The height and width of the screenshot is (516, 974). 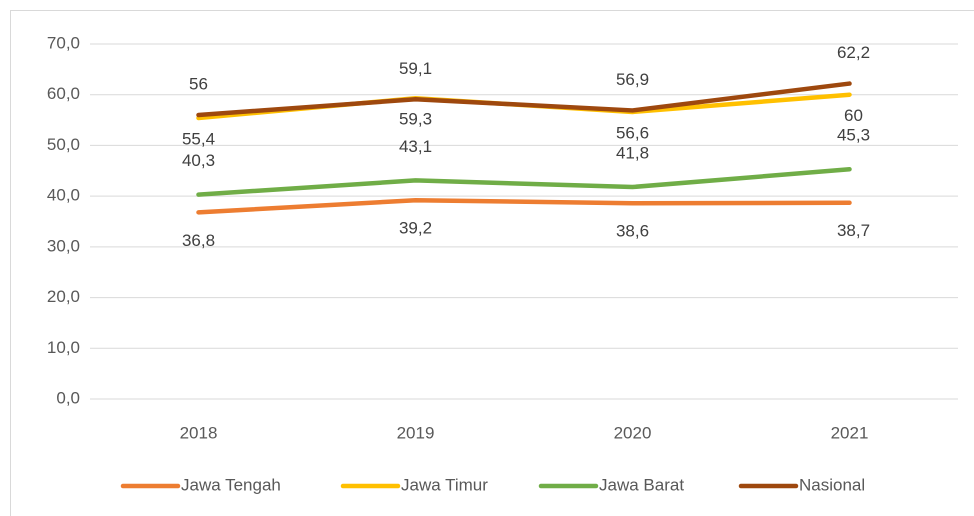 I want to click on data-label: 38,6, so click(x=632, y=231).